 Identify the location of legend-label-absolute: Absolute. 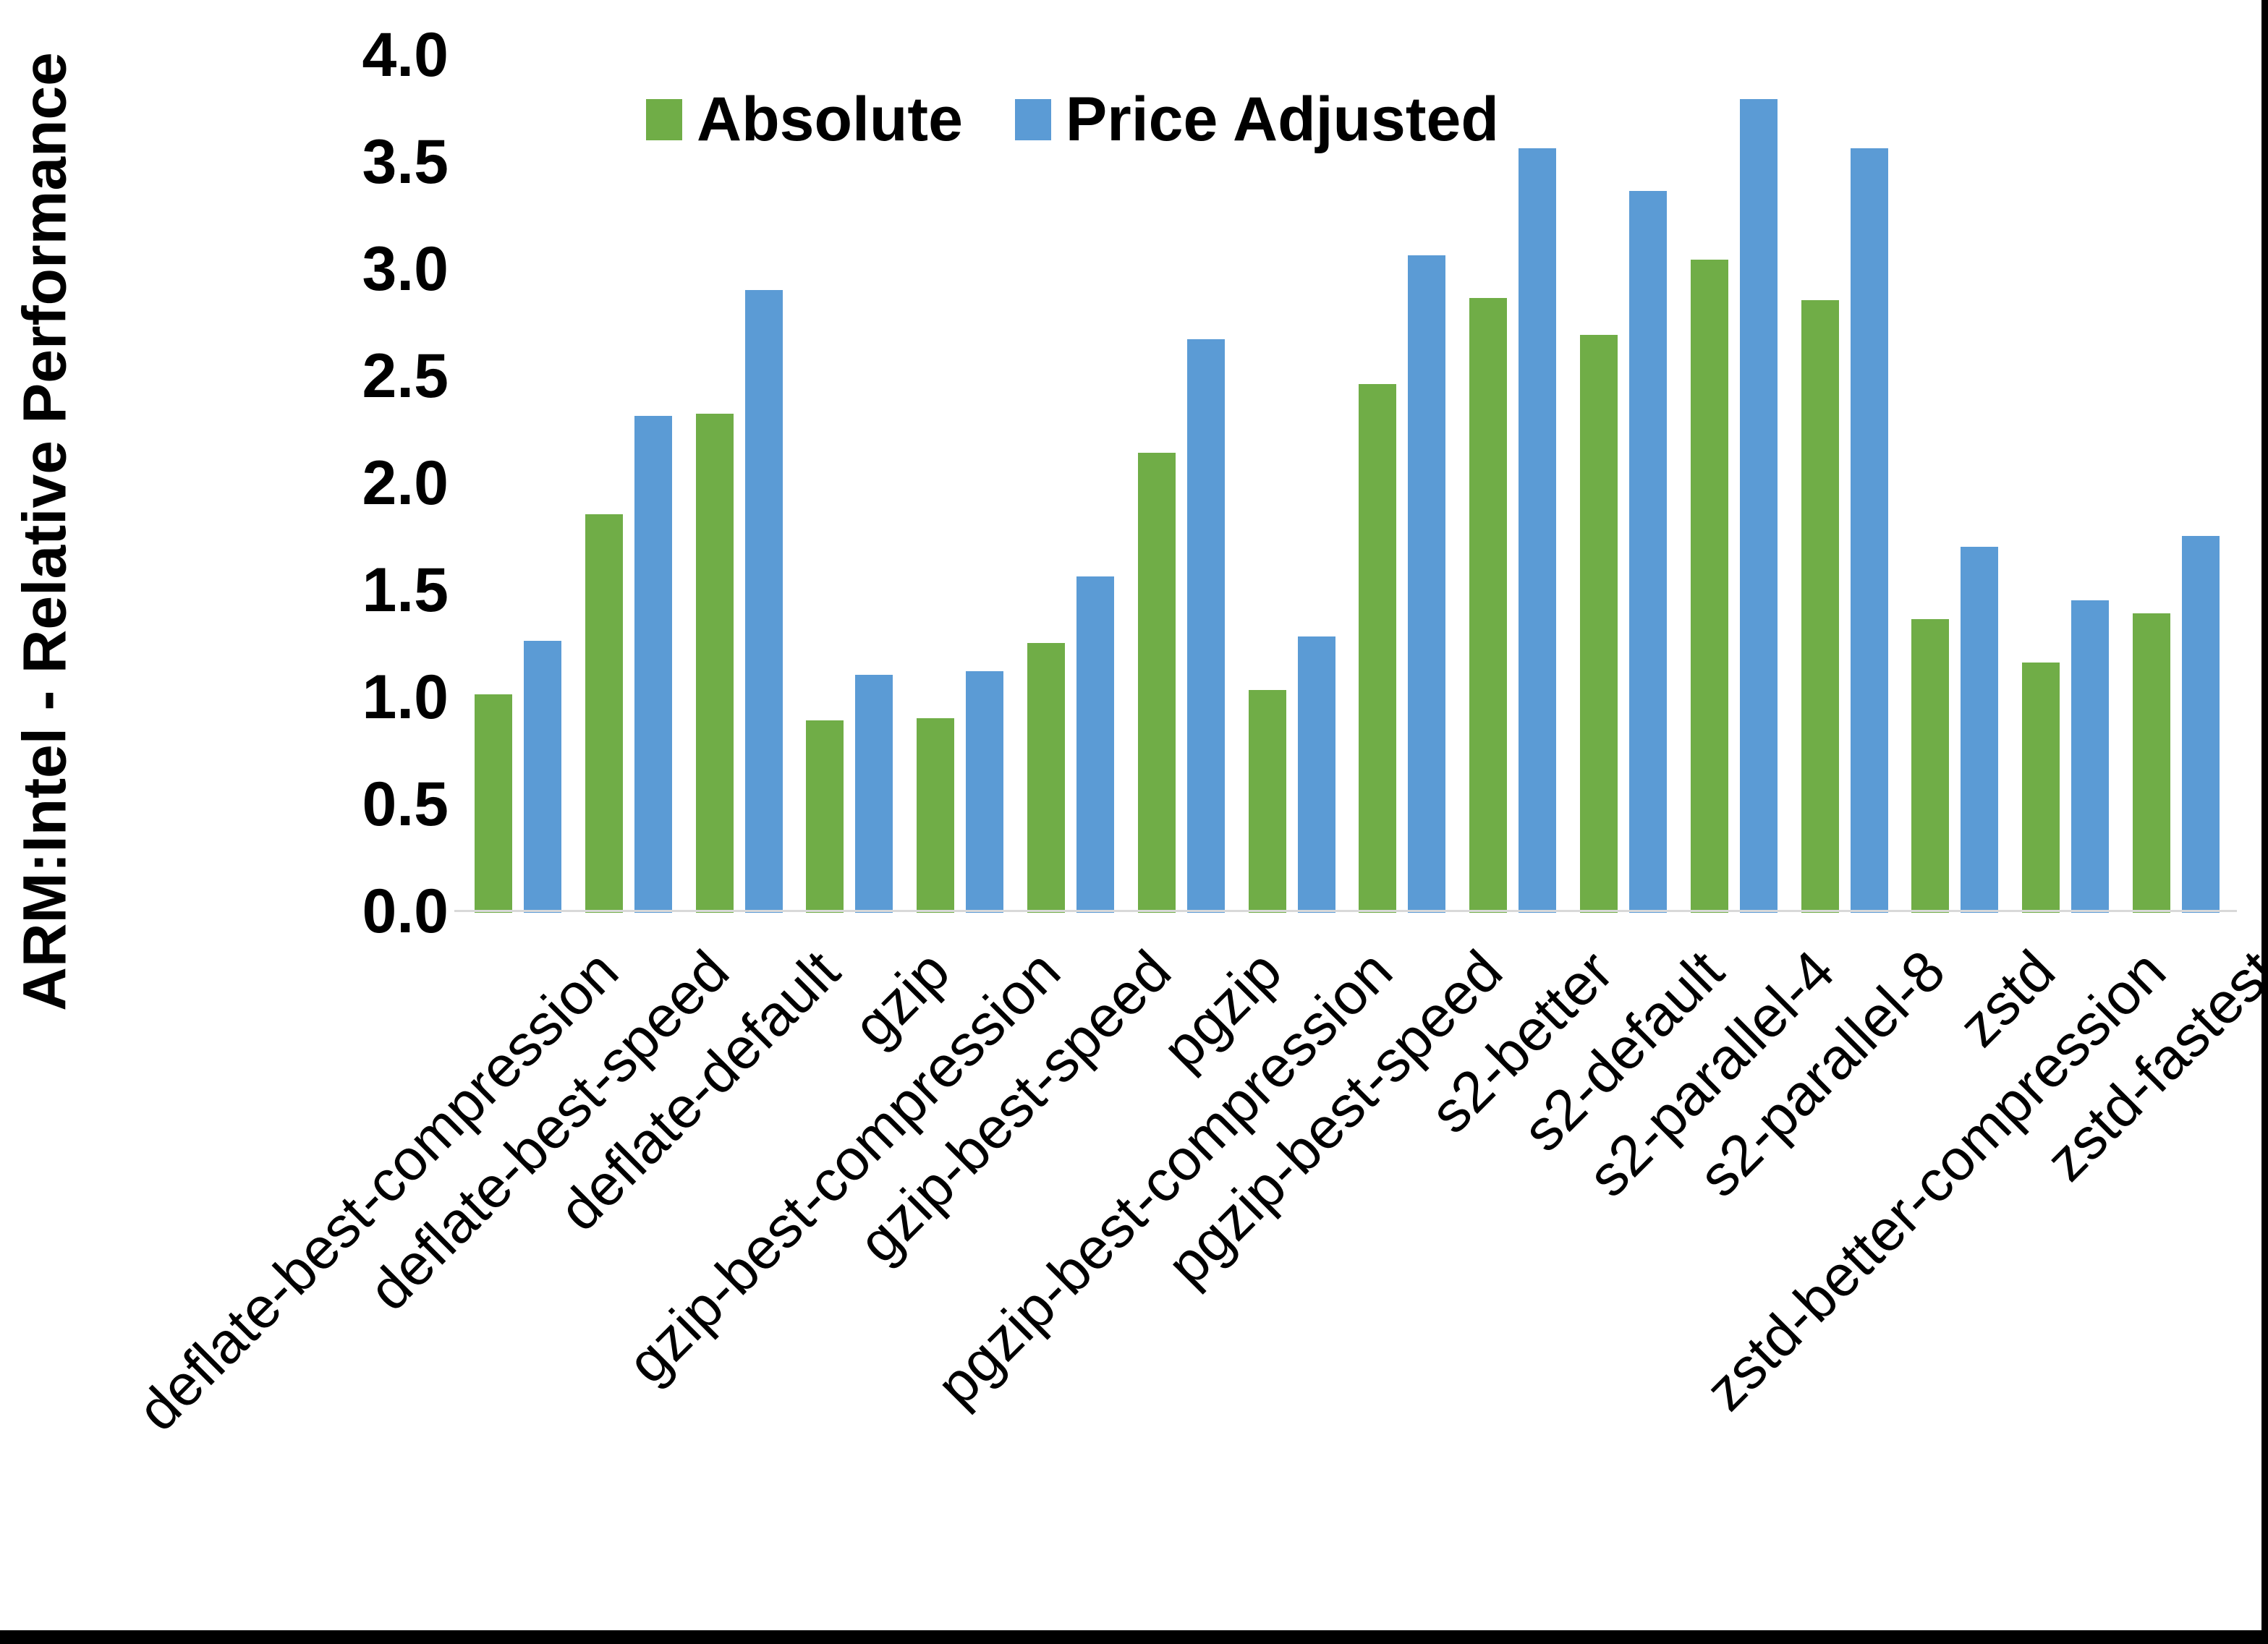
(830, 119).